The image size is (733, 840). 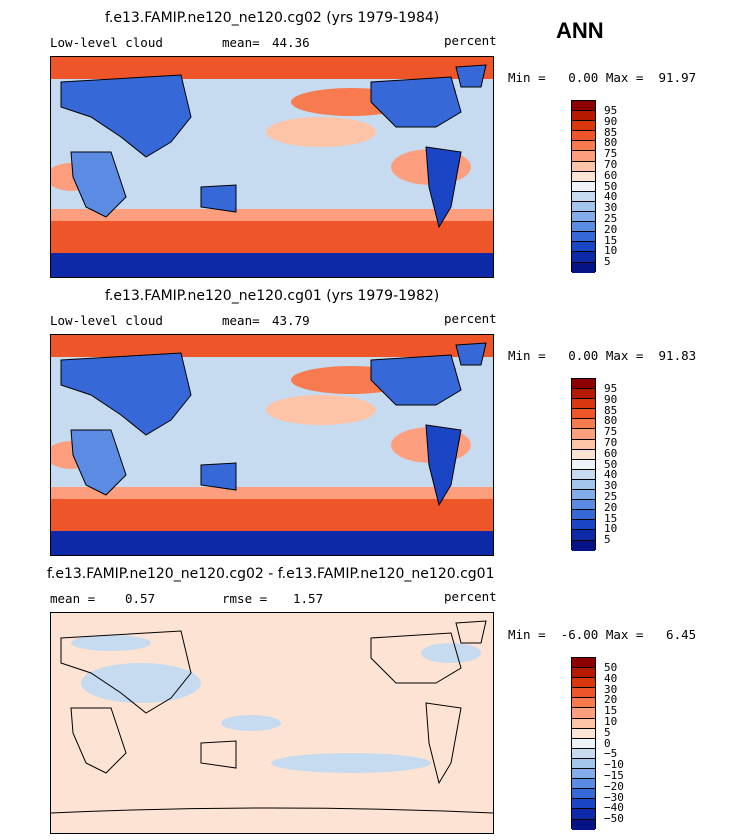 I want to click on panel-3-rmse-label: rmse =, so click(x=245, y=598).